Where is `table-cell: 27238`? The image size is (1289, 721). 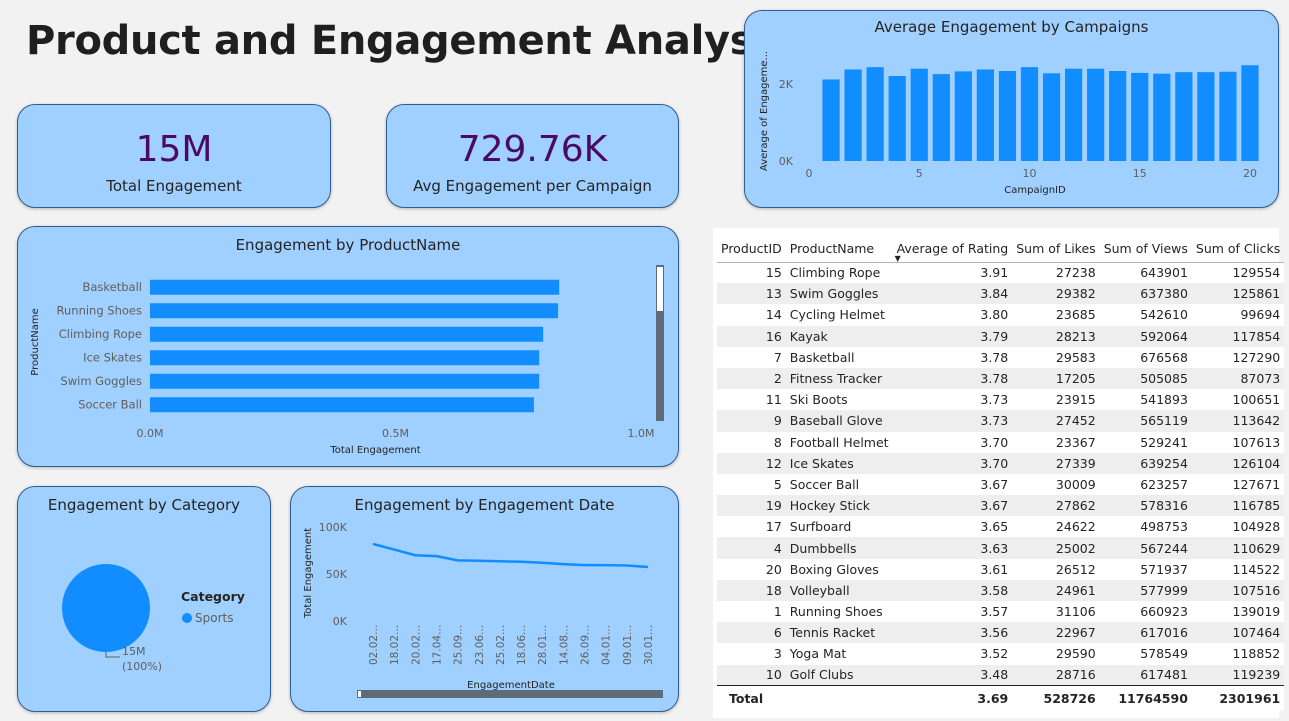 table-cell: 27238 is located at coordinates (1056, 273).